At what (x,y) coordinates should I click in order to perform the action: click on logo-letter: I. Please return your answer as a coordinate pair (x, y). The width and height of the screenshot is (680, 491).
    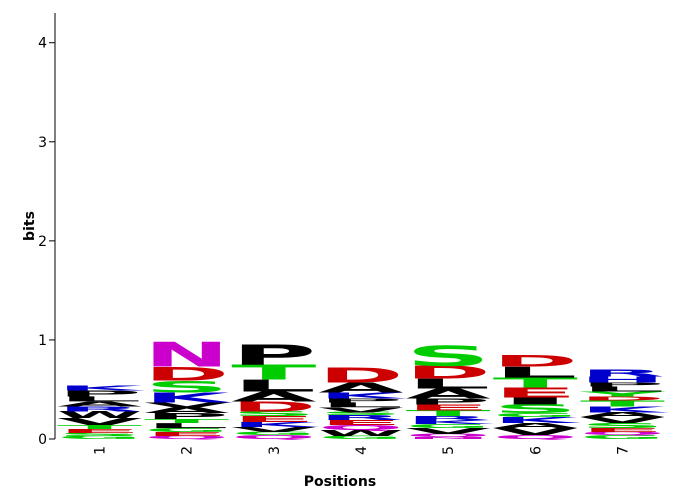
    Looking at the image, I should click on (535, 400).